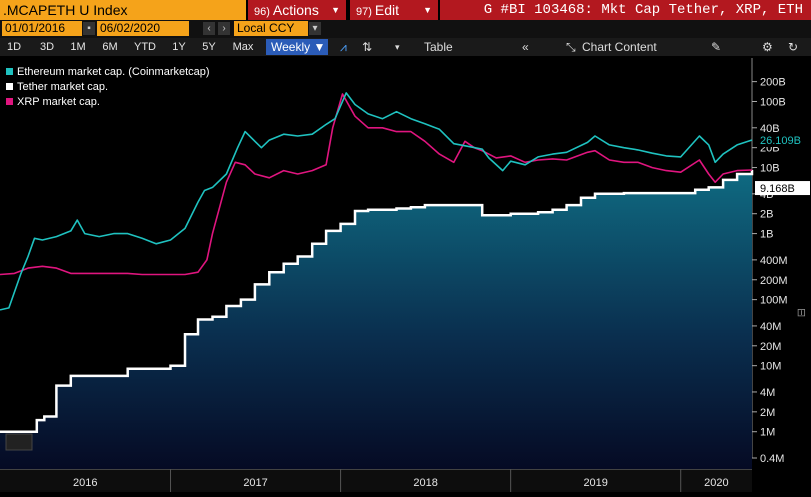 The height and width of the screenshot is (497, 811). What do you see at coordinates (770, 169) in the screenshot?
I see `y-tick-label: 10B` at bounding box center [770, 169].